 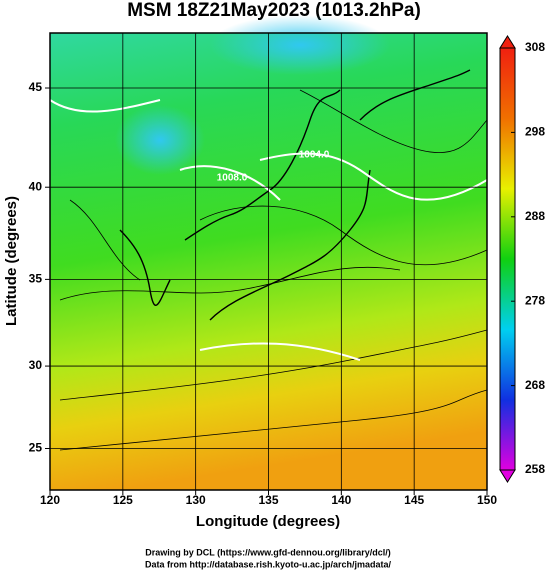 I want to click on colorbar-tick-label: 258, so click(x=535, y=469).